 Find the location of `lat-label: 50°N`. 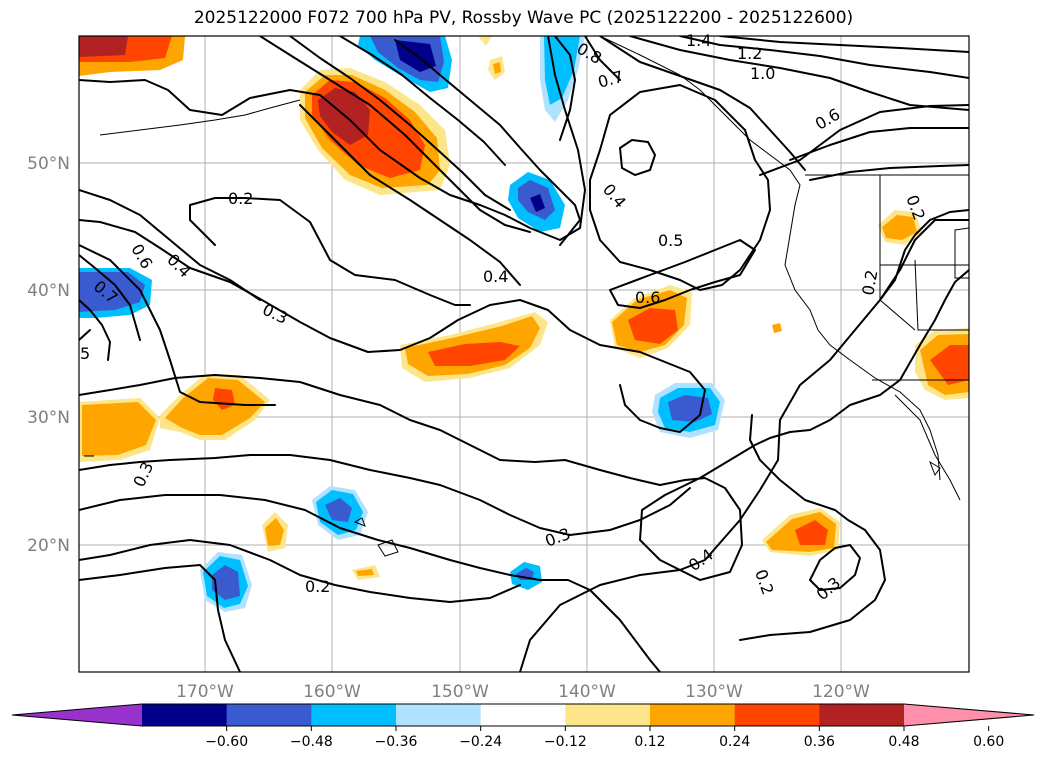

lat-label: 50°N is located at coordinates (48, 164).